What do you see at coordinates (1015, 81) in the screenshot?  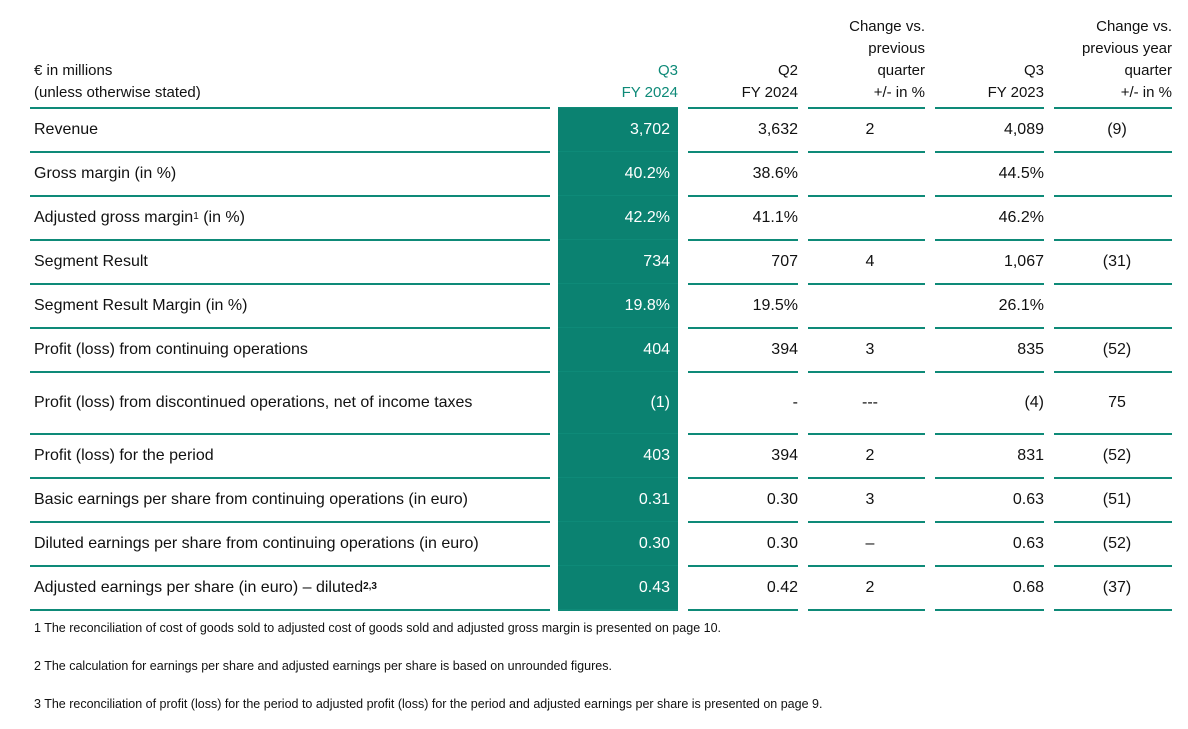 I see `col-header-q3-fy2023: Q3 FY 2023` at bounding box center [1015, 81].